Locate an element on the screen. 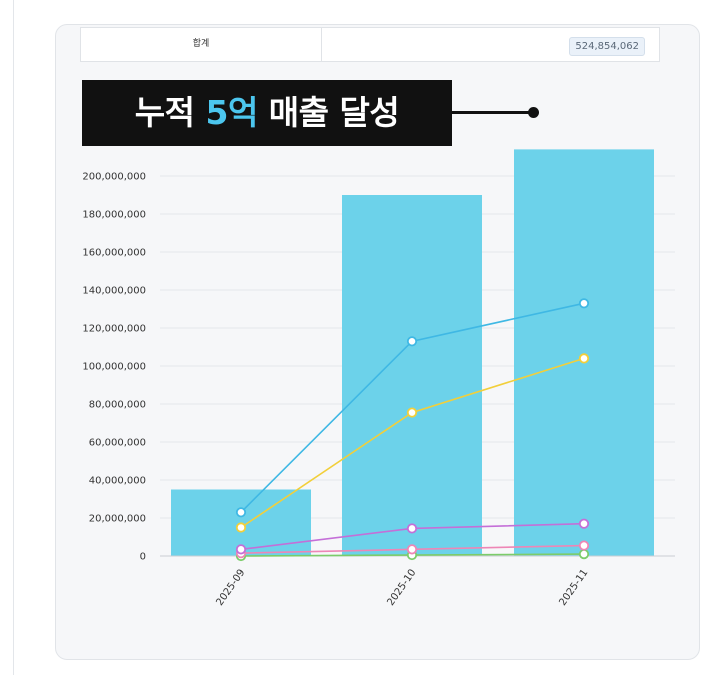  y-tick-label: 0 is located at coordinates (143, 557).